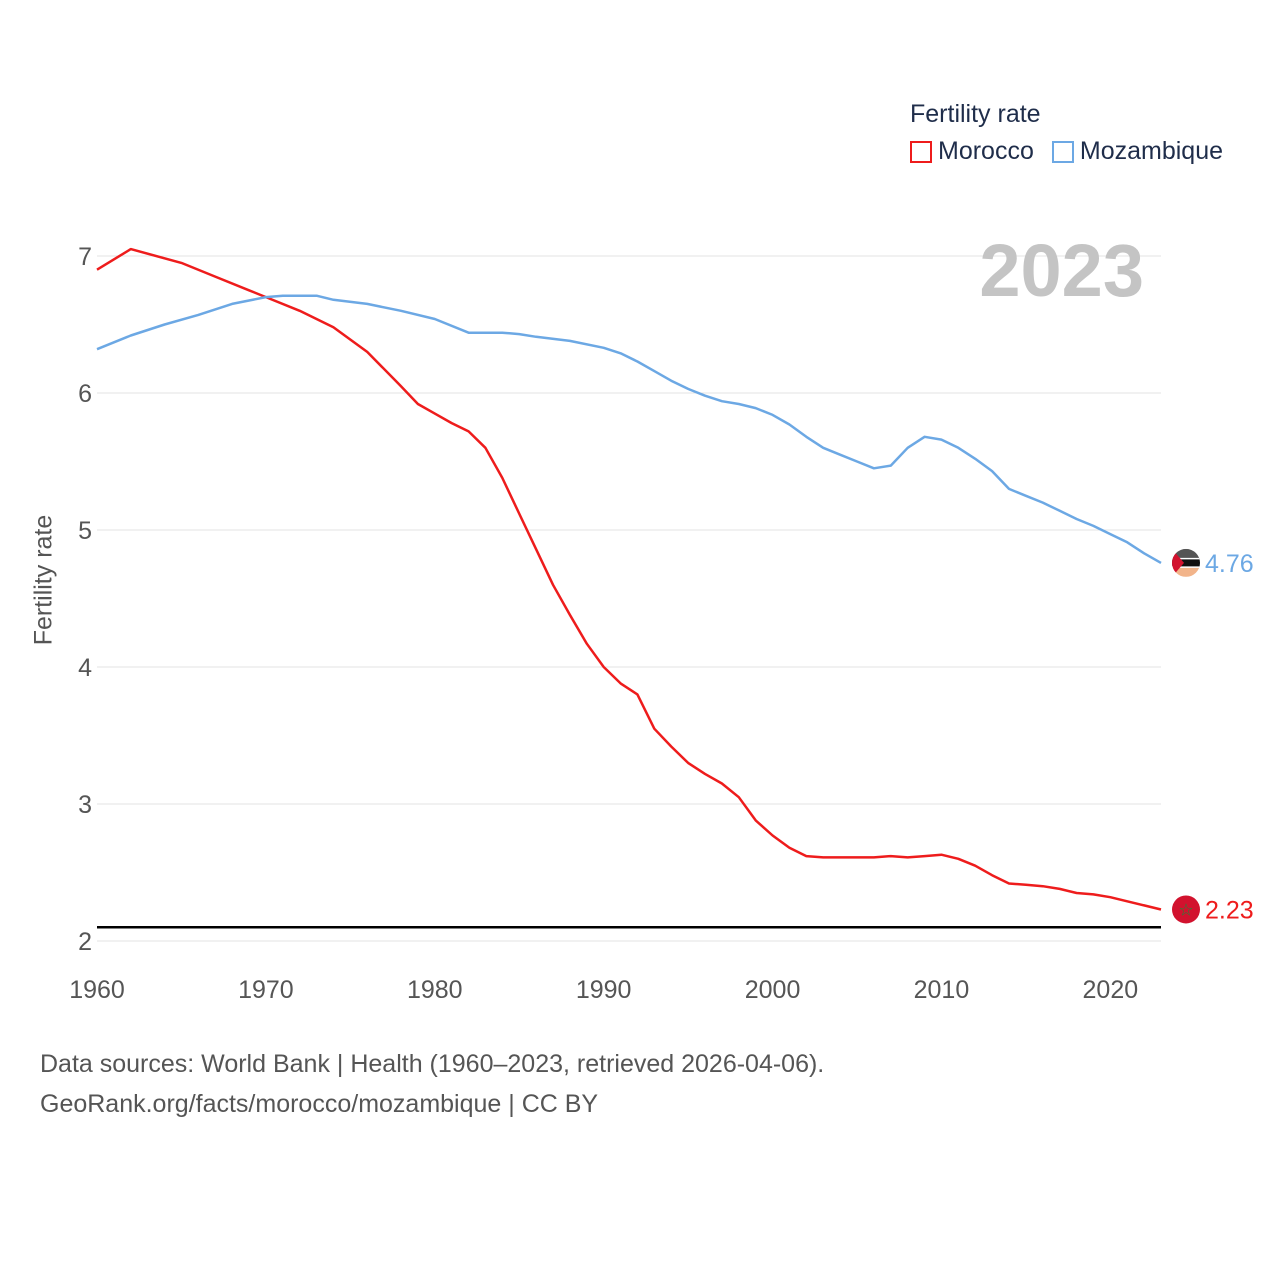 The width and height of the screenshot is (1280, 1280). What do you see at coordinates (85, 668) in the screenshot?
I see `y-tick-label: 4` at bounding box center [85, 668].